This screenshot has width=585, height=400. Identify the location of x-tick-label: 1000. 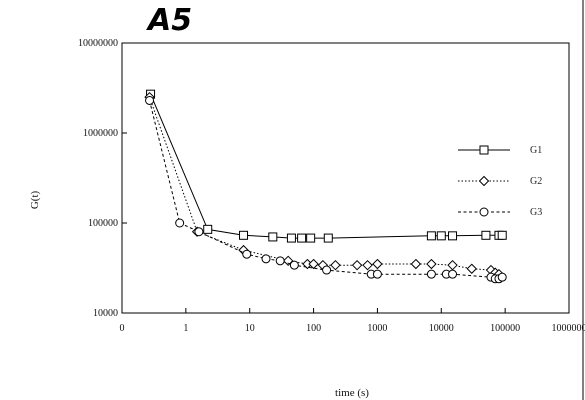
(377, 328).